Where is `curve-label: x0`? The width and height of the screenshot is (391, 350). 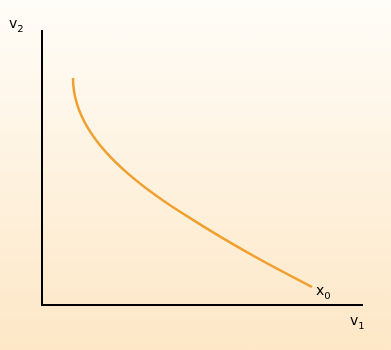 curve-label: x0 is located at coordinates (323, 292).